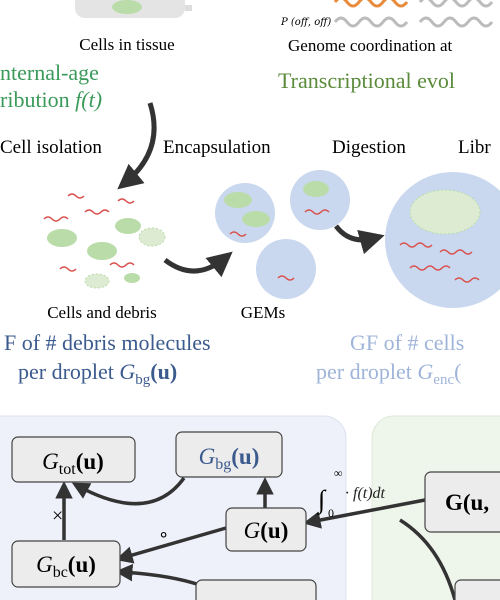 The width and height of the screenshot is (500, 600). Describe the element at coordinates (338, 473) in the screenshot. I see `integral-upper: ∞` at that location.